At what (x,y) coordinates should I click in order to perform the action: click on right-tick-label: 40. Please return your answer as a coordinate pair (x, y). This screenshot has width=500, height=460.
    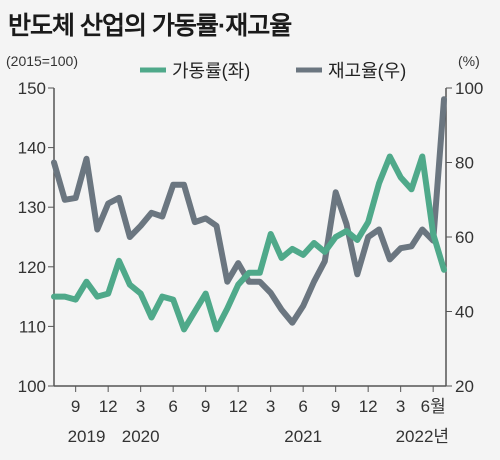
    Looking at the image, I should click on (464, 312).